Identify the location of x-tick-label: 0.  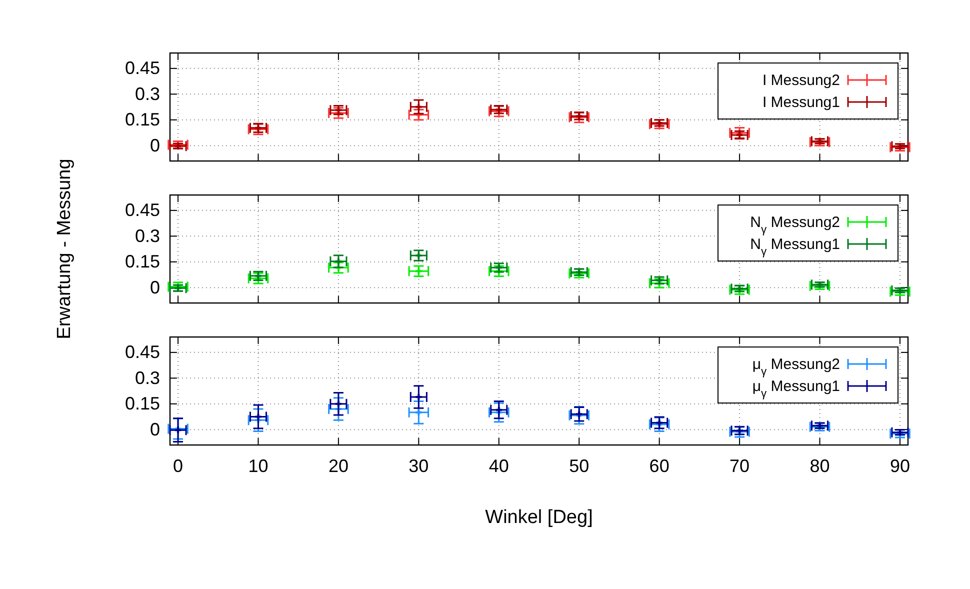
(178, 466).